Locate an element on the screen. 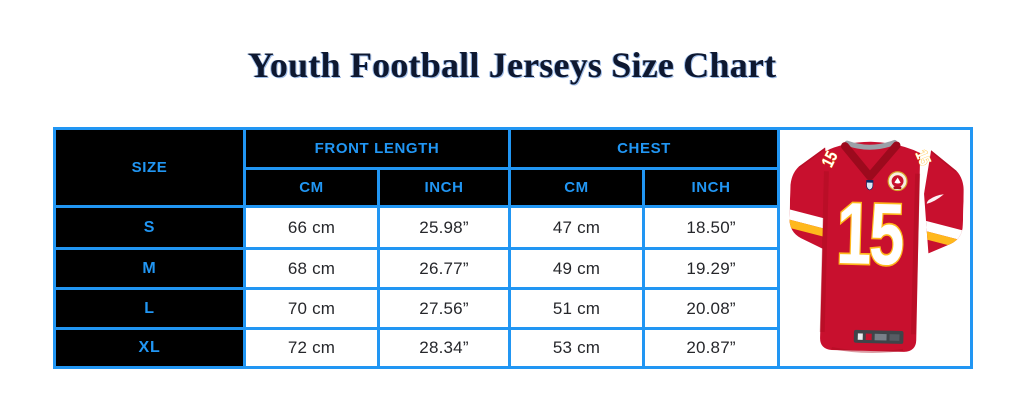 This screenshot has width=1024, height=418. table-row-xl: XL 72 cm 28.34” 53 cm 20.87” is located at coordinates (512, 348).